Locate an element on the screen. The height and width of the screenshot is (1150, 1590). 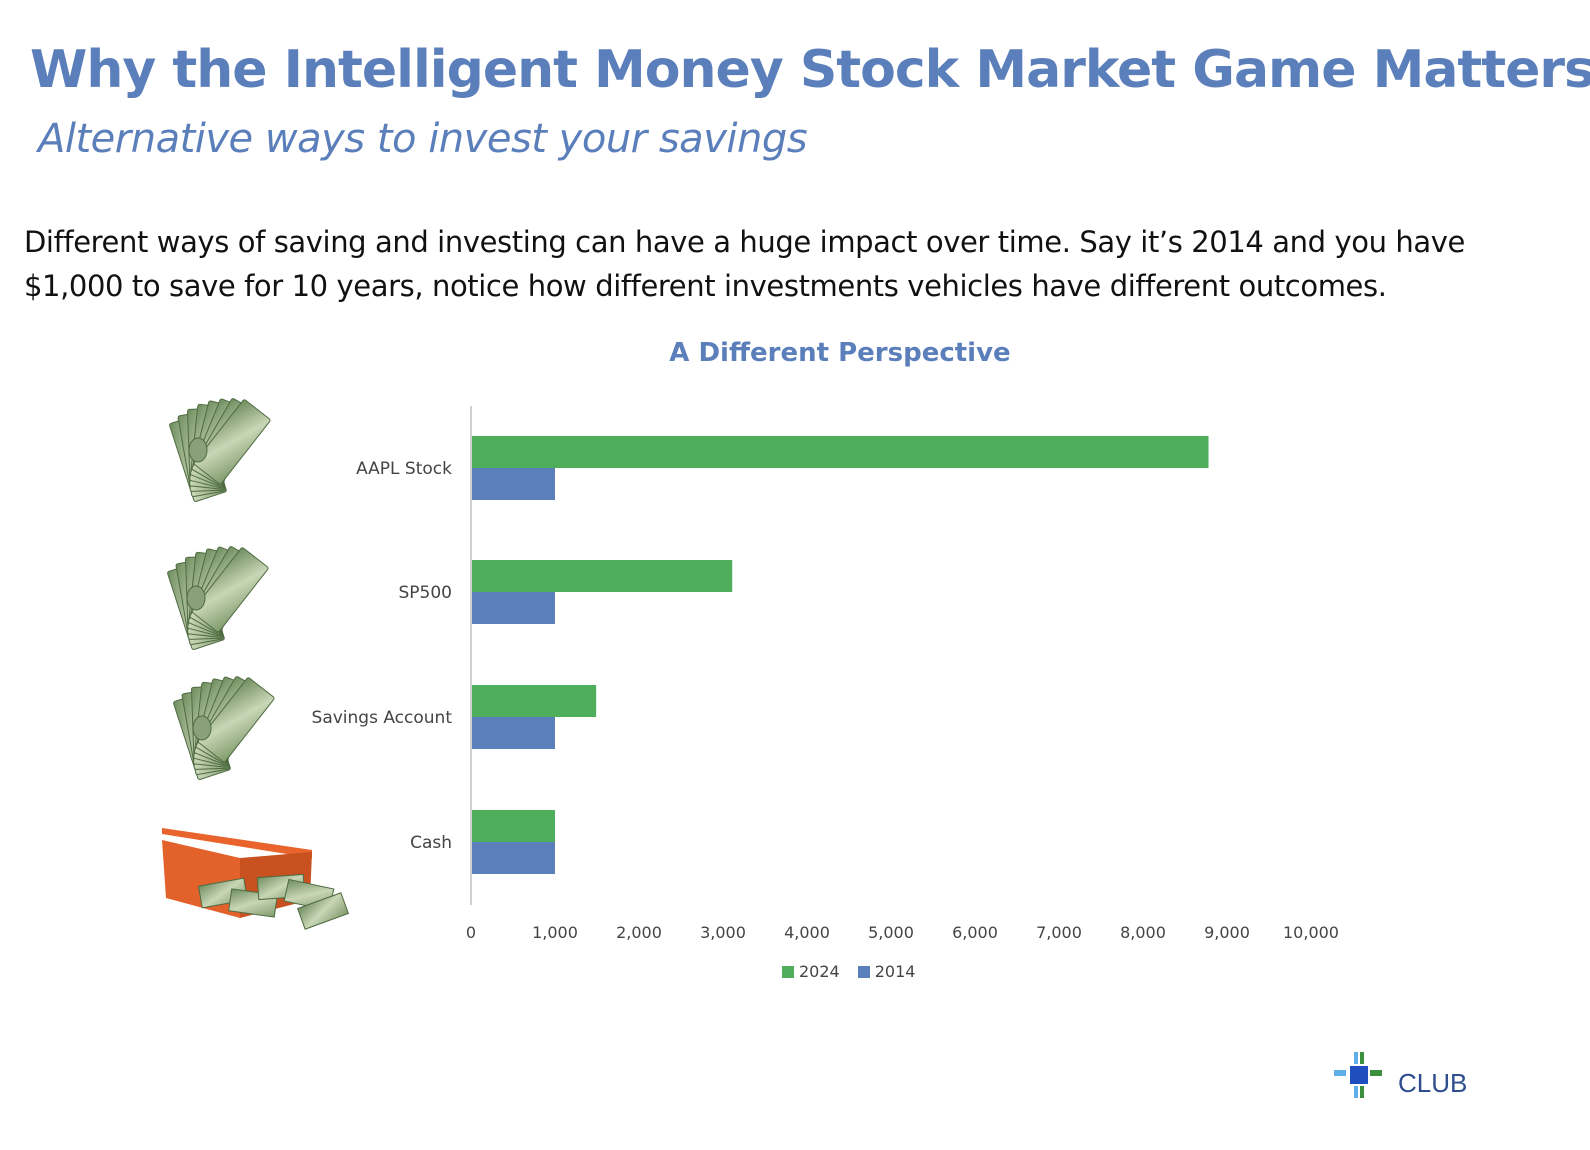
chart-legend: 2024 2014 is located at coordinates (848, 971).